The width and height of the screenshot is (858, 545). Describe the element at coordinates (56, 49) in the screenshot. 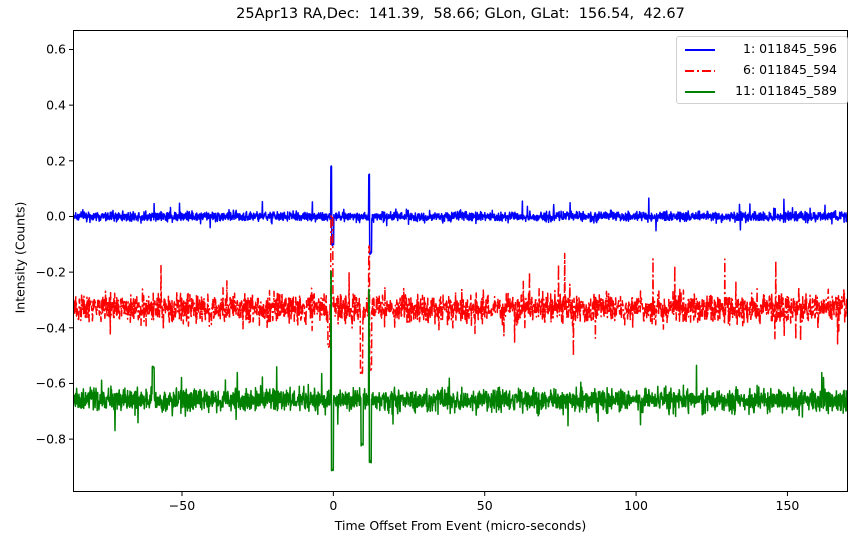

I see `y-tick-label: 0.6` at that location.